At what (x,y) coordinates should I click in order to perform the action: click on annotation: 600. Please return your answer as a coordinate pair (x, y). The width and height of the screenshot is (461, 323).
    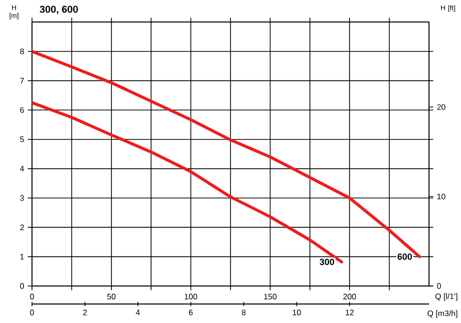
    Looking at the image, I should click on (405, 256).